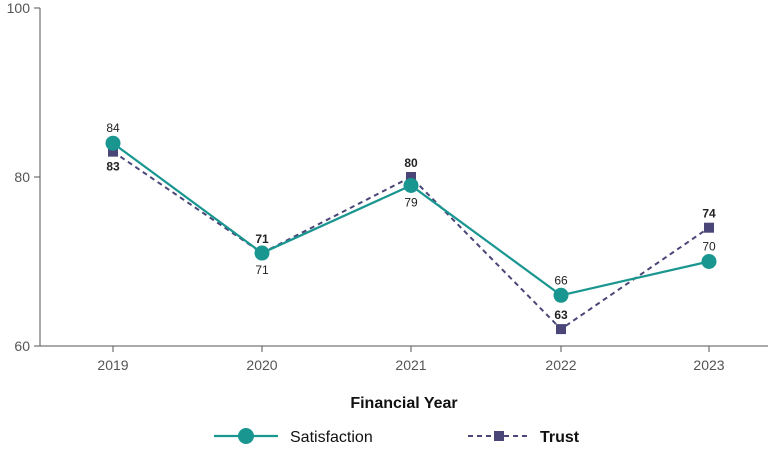 The height and width of the screenshot is (458, 768). I want to click on trust-data-label: 80, so click(411, 163).